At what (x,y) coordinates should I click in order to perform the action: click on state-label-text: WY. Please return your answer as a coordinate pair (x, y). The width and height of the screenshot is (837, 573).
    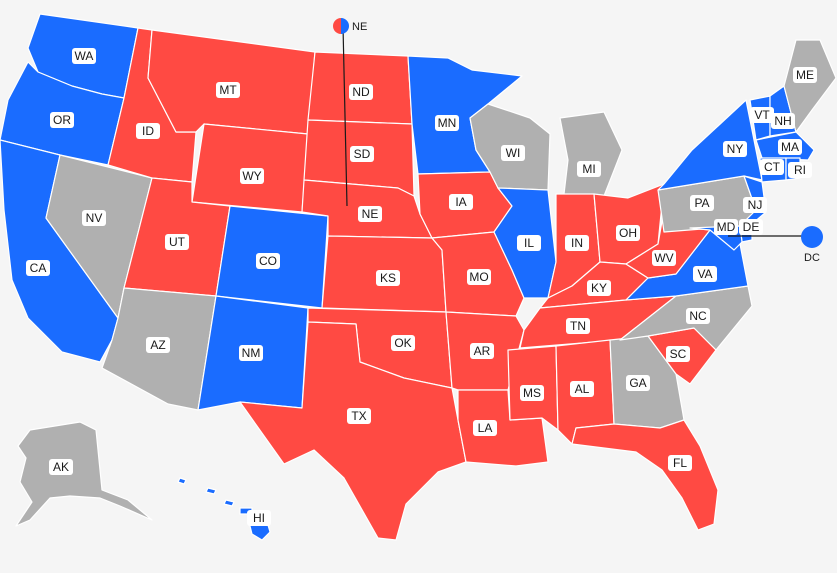
    Looking at the image, I should click on (251, 176).